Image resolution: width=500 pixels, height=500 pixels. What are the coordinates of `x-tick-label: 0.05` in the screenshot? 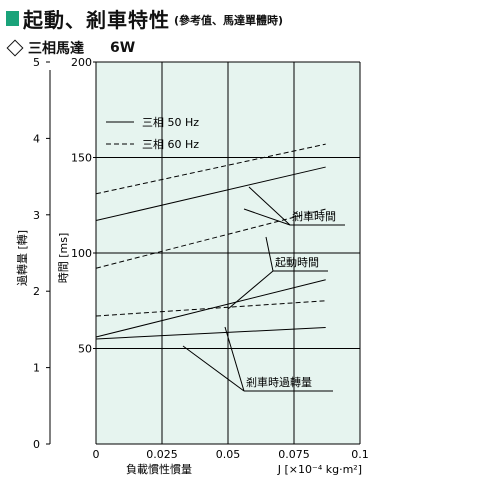 It's located at (228, 454).